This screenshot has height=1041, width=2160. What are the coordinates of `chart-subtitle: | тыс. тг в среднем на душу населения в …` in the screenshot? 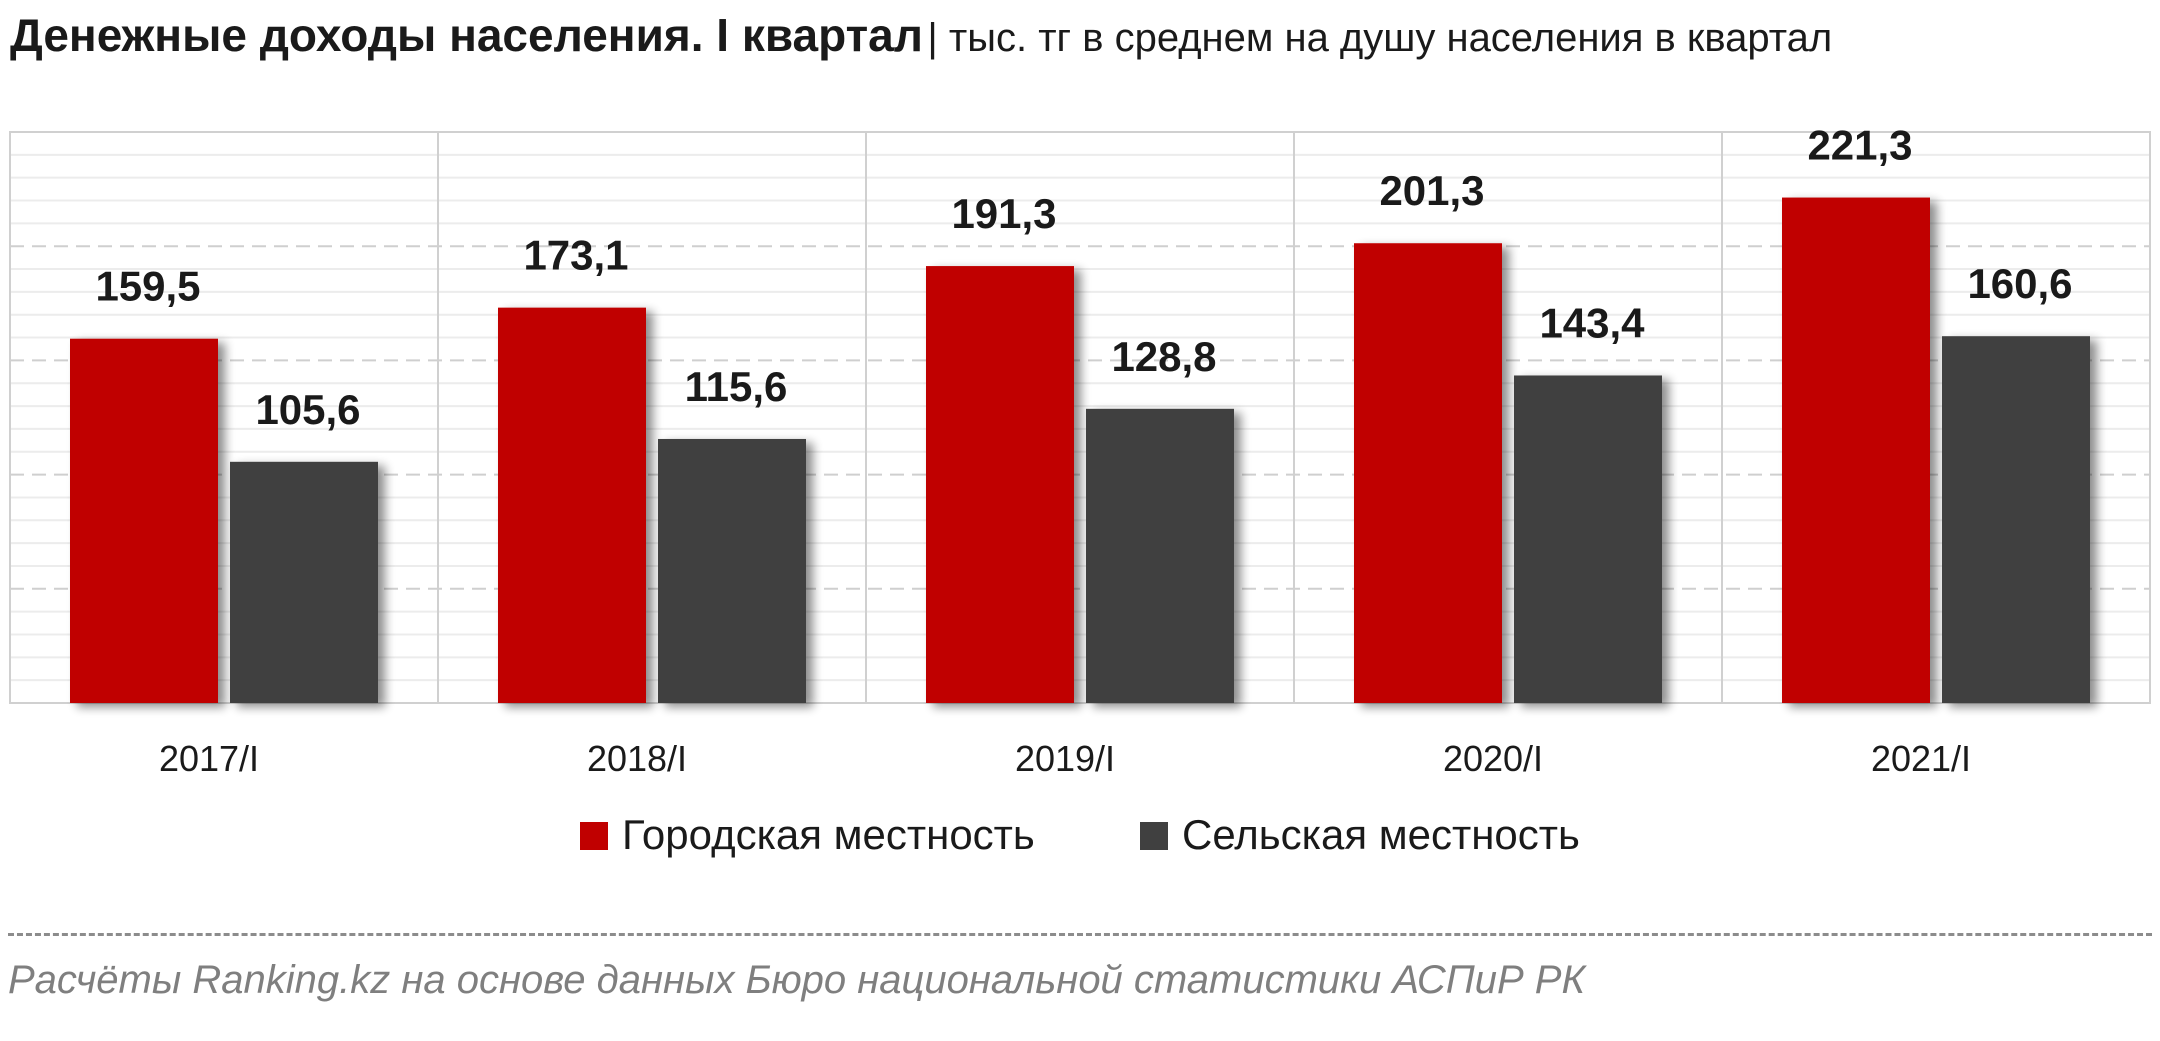 It's located at (1380, 38).